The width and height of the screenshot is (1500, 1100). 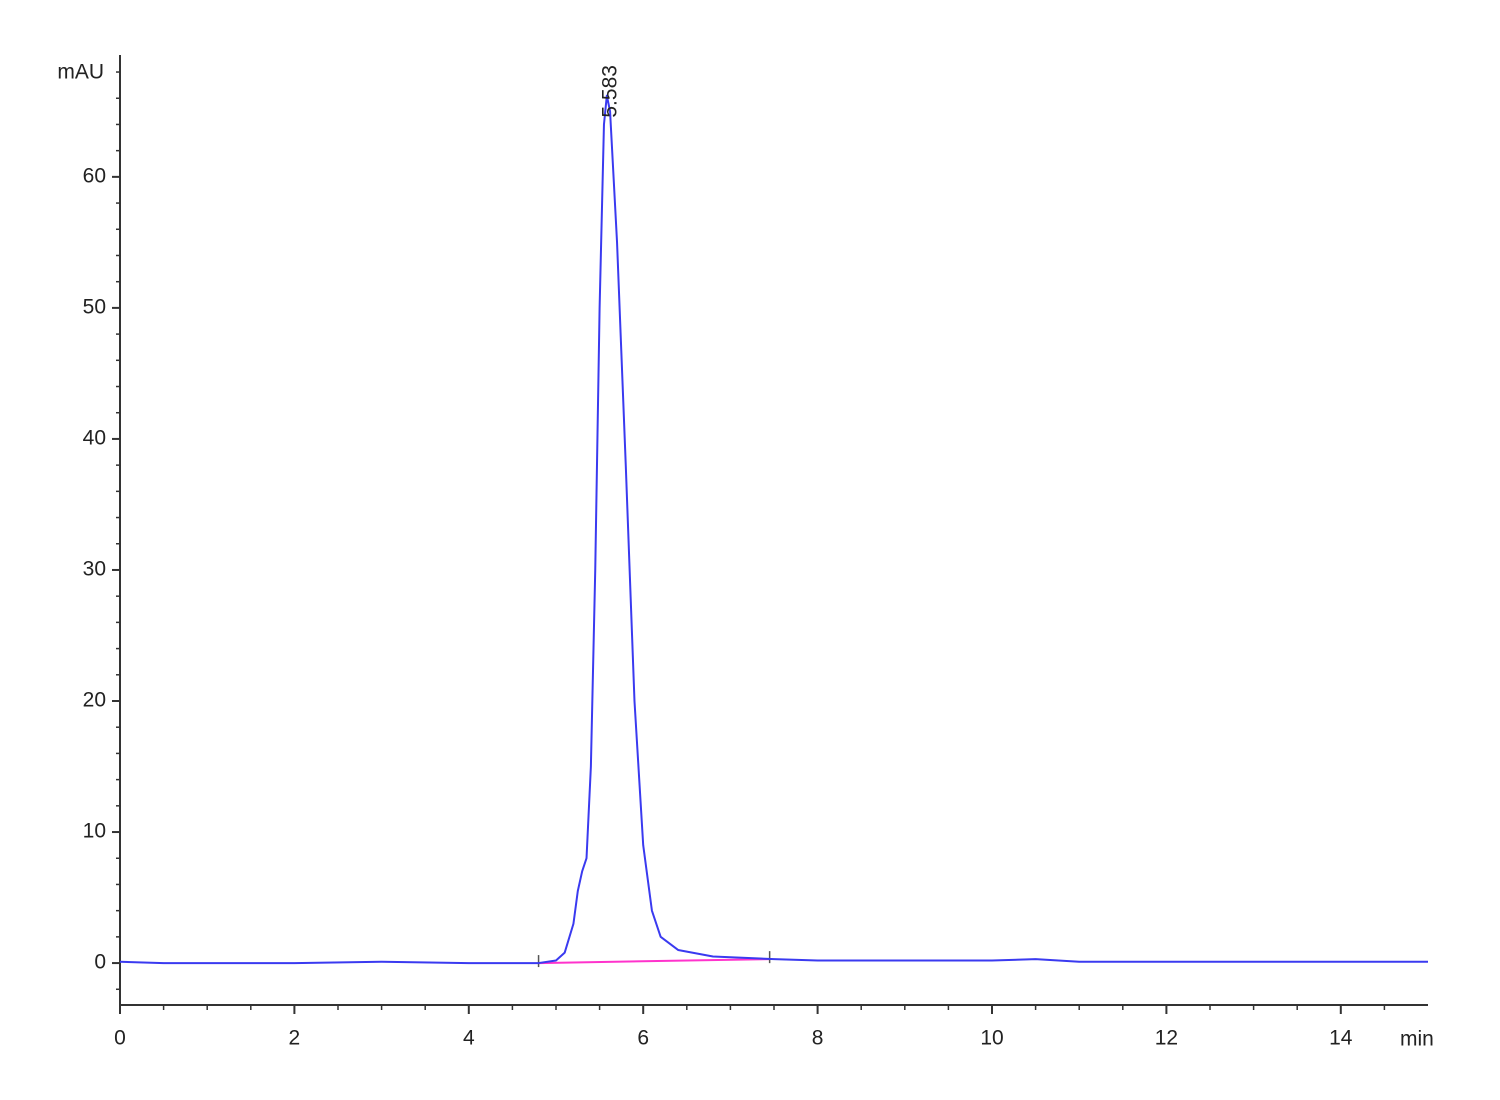 What do you see at coordinates (94, 569) in the screenshot?
I see `y-tick-label: 30` at bounding box center [94, 569].